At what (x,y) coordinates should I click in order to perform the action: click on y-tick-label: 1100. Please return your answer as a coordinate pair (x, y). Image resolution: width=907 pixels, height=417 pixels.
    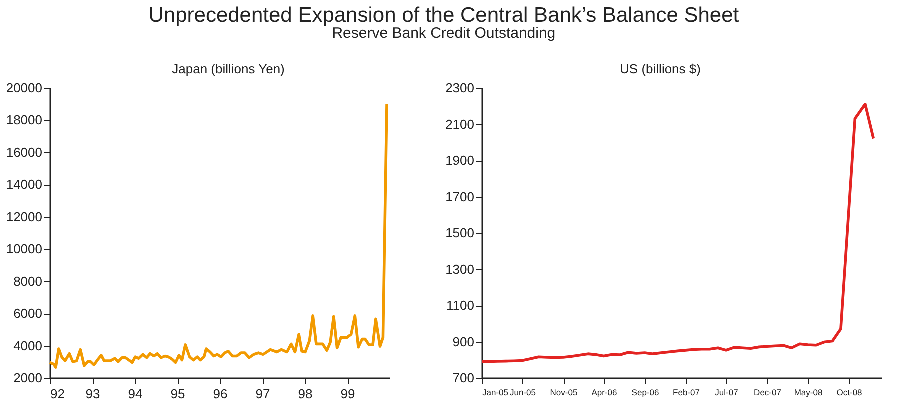
    Looking at the image, I should click on (460, 305).